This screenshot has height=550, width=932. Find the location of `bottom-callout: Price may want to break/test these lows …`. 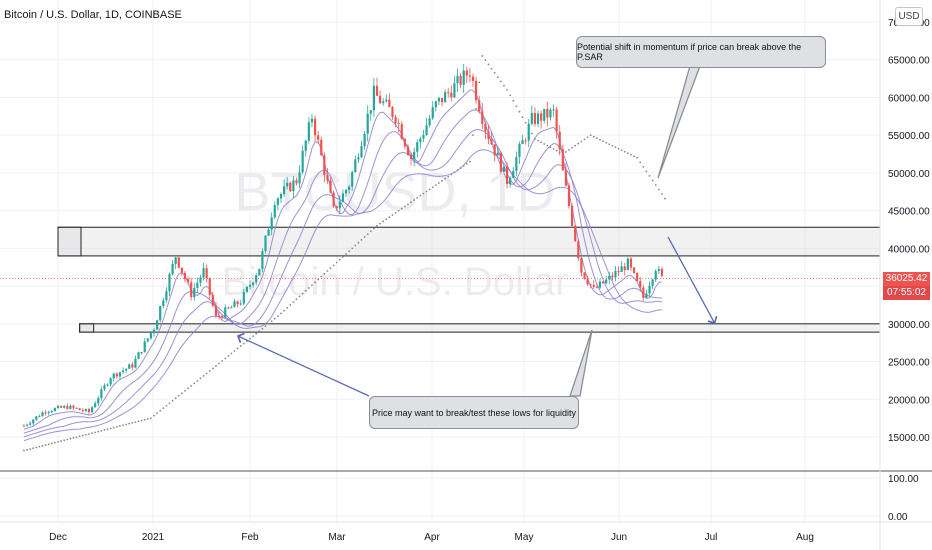

bottom-callout: Price may want to break/test these lows … is located at coordinates (474, 412).